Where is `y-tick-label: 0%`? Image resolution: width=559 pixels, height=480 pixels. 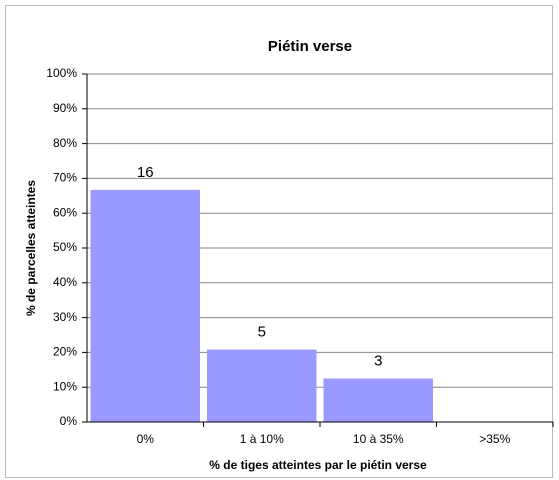
y-tick-label: 0% is located at coordinates (69, 421).